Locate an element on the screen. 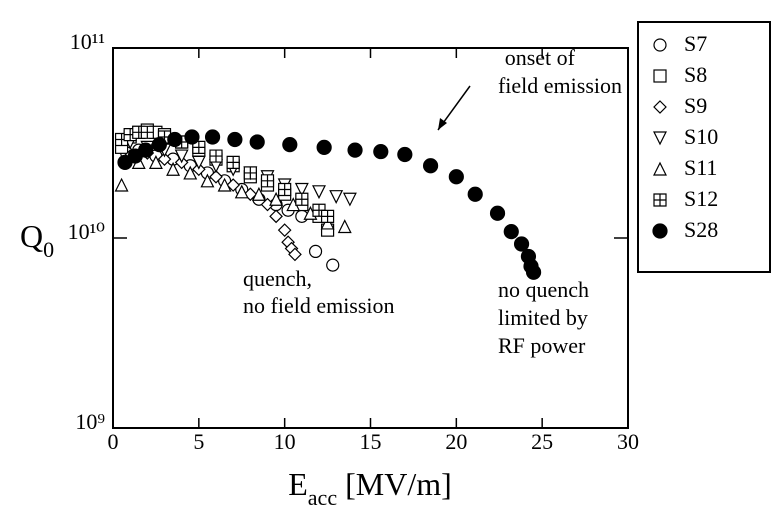  legend-label: S28 is located at coordinates (701, 229).